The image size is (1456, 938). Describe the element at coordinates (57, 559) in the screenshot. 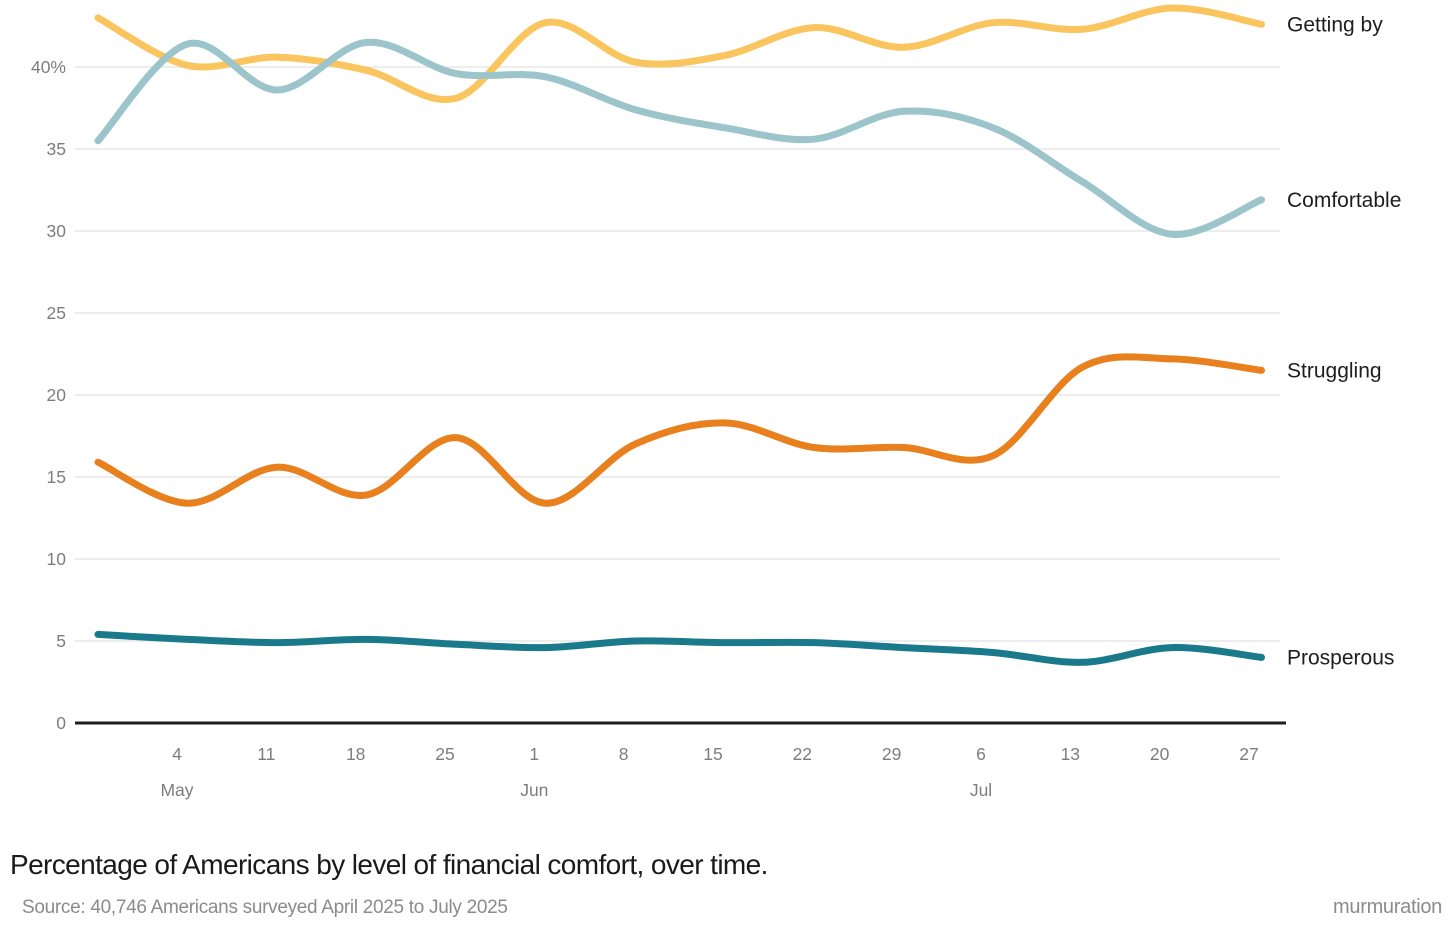

I see `y-tick-label-10: 10` at that location.